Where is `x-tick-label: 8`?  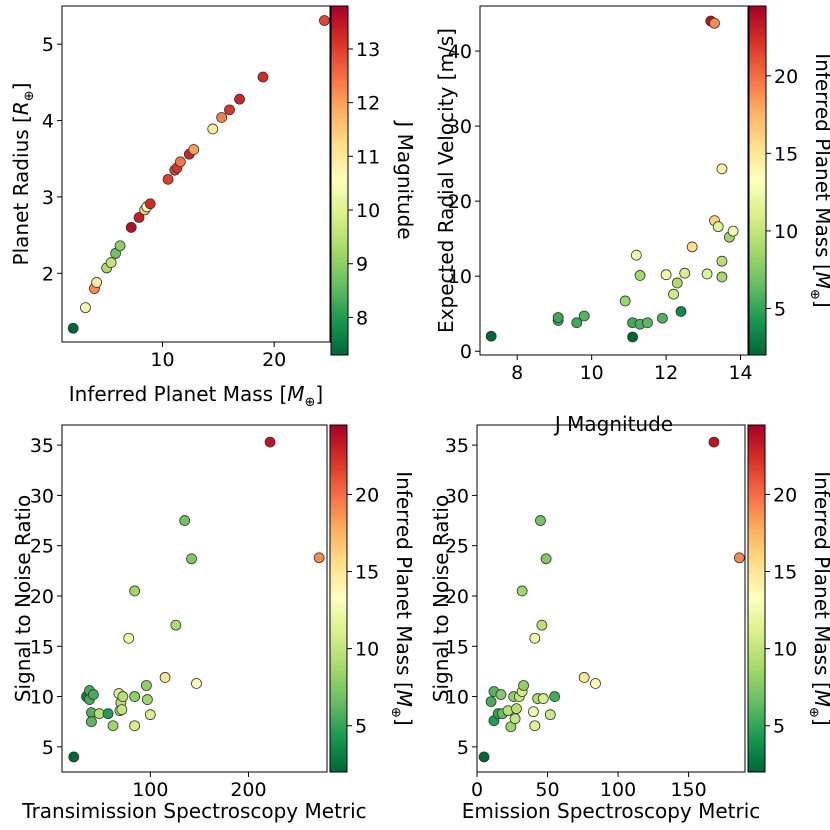
x-tick-label: 8 is located at coordinates (517, 373).